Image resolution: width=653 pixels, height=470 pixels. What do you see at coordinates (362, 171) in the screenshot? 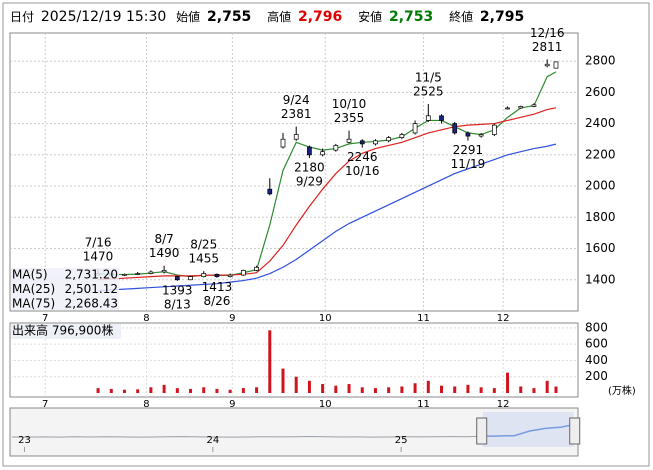
I see `low-date: 10/16` at bounding box center [362, 171].